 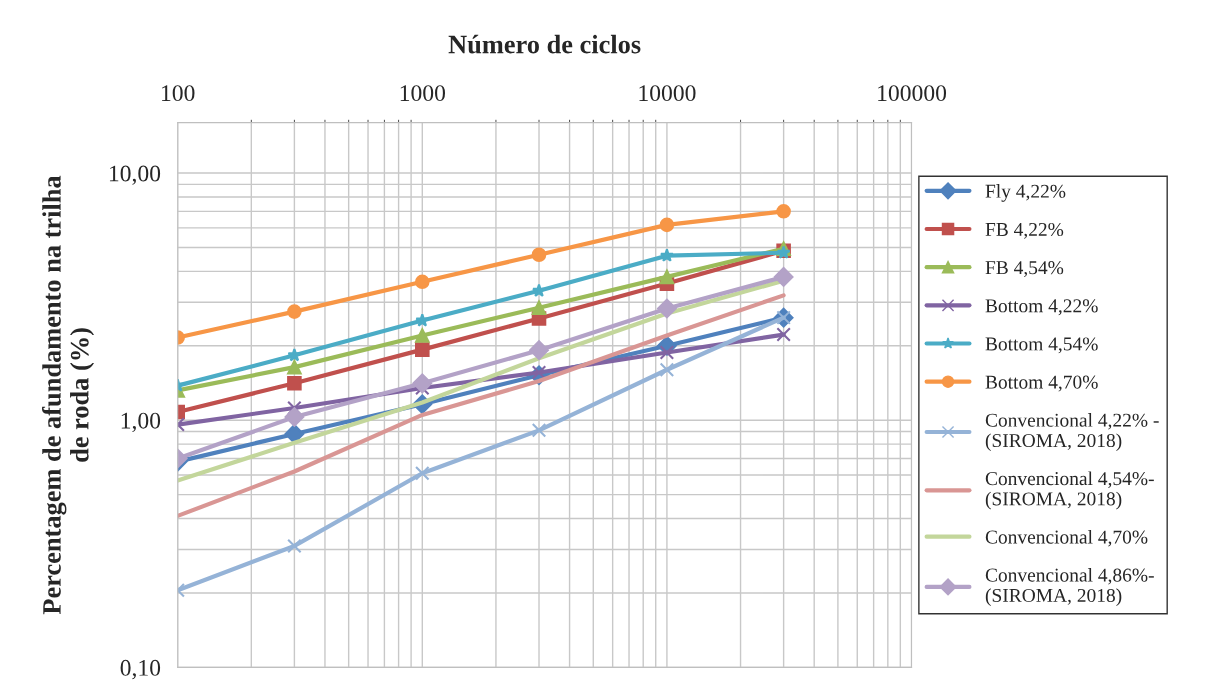 What do you see at coordinates (141, 422) in the screenshot?
I see `y-tick-label: 1,00` at bounding box center [141, 422].